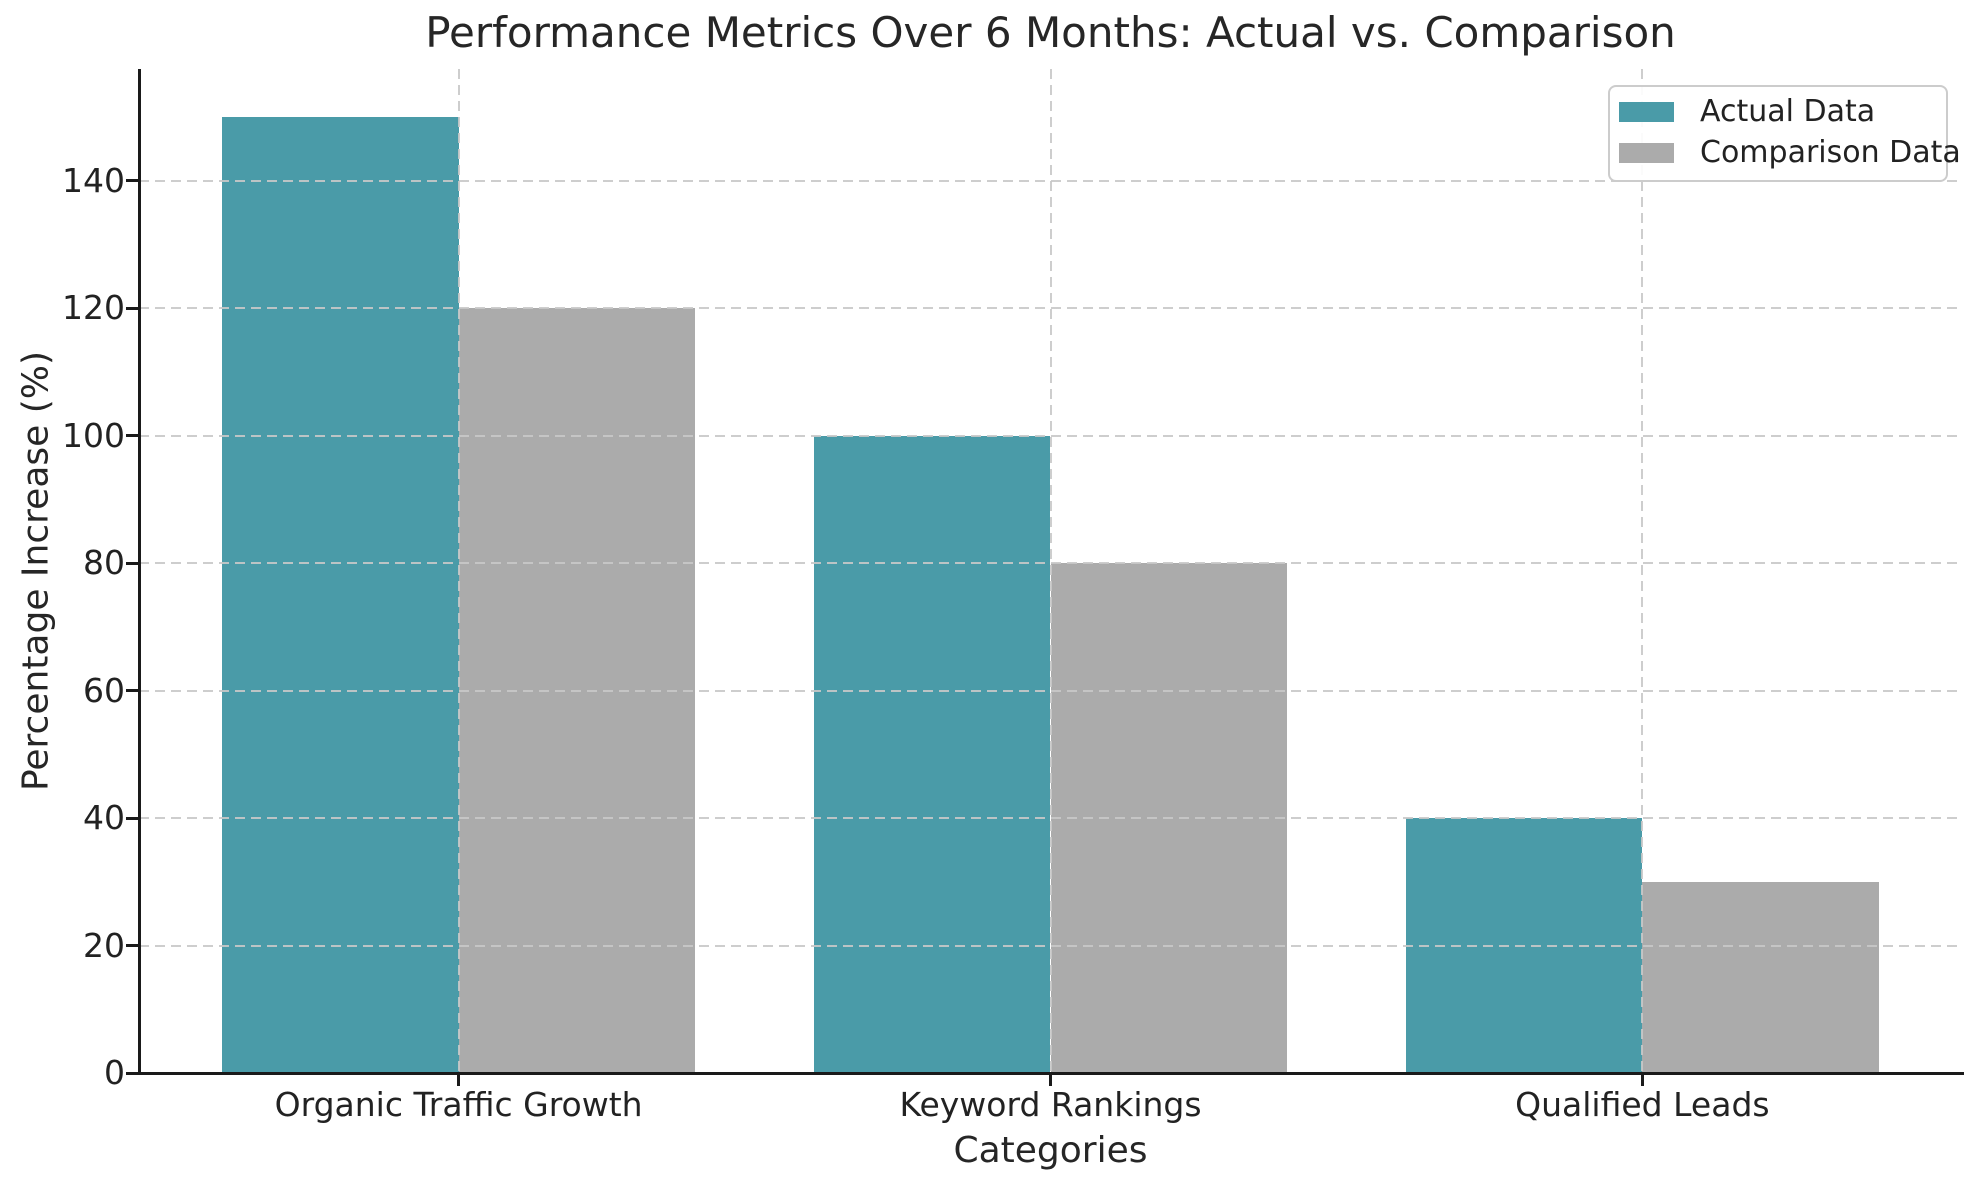 The width and height of the screenshot is (1979, 1180). Describe the element at coordinates (458, 1104) in the screenshot. I see `x-tick-label-organic-traffic-growth: Organic Traffic Growth` at that location.